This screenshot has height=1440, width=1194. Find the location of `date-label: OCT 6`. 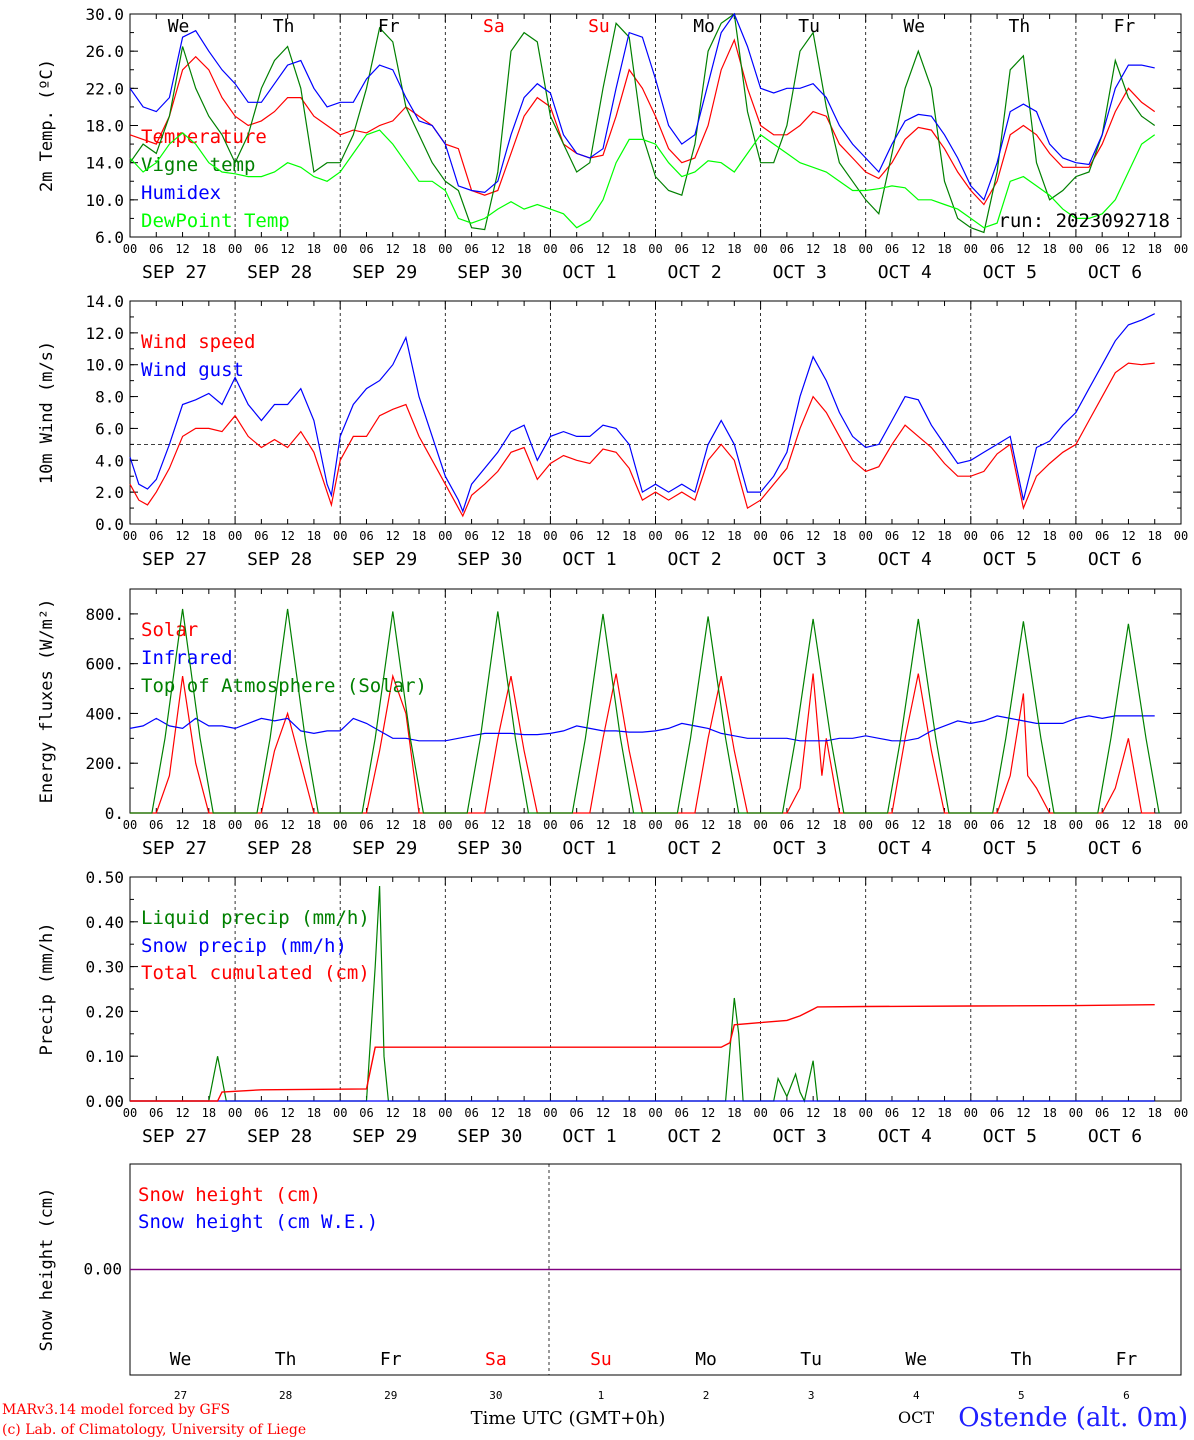

date-label: OCT 6 is located at coordinates (1115, 848).